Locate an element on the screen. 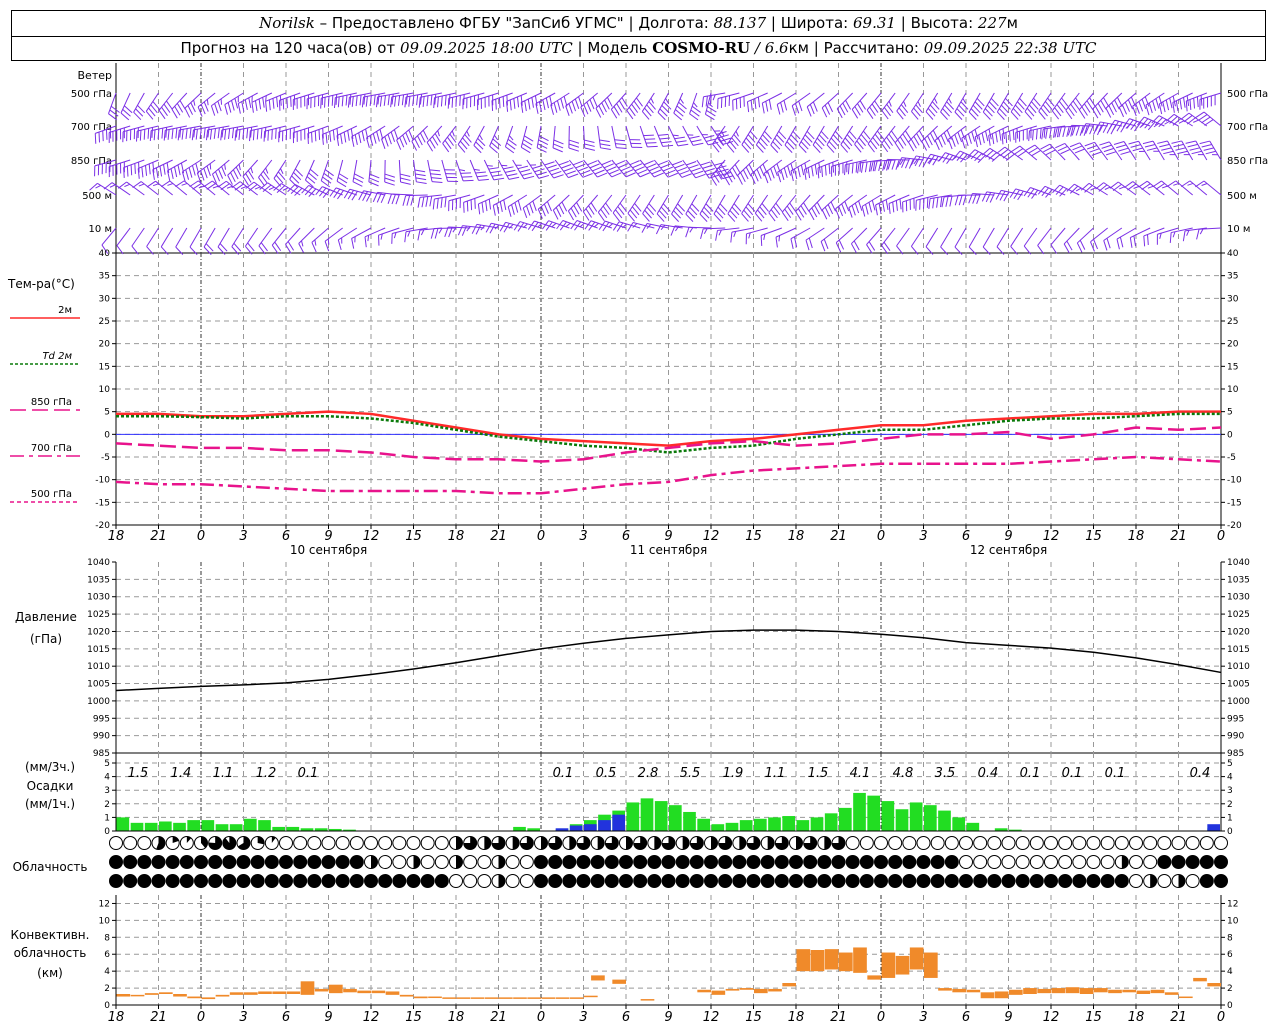  y-tick-label-right: 1020 is located at coordinates (1238, 632).